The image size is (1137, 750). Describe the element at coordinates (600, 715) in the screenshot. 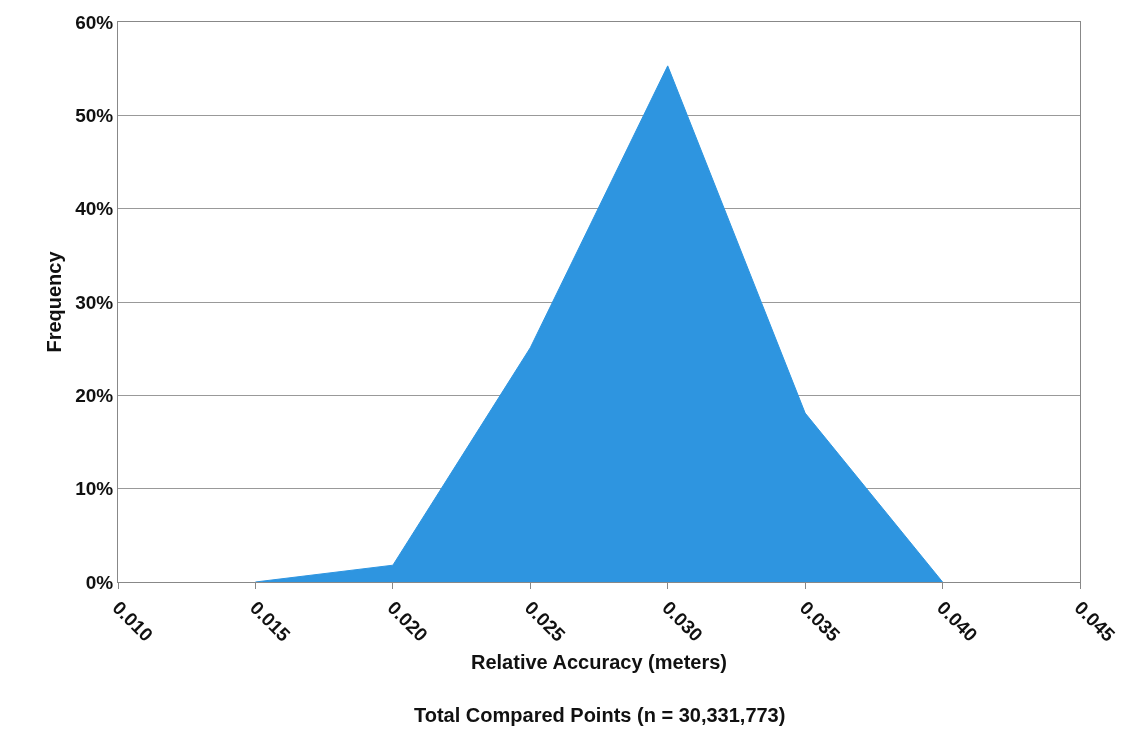

I see `text: Total Compared Points (n = 30,331,773)` at that location.